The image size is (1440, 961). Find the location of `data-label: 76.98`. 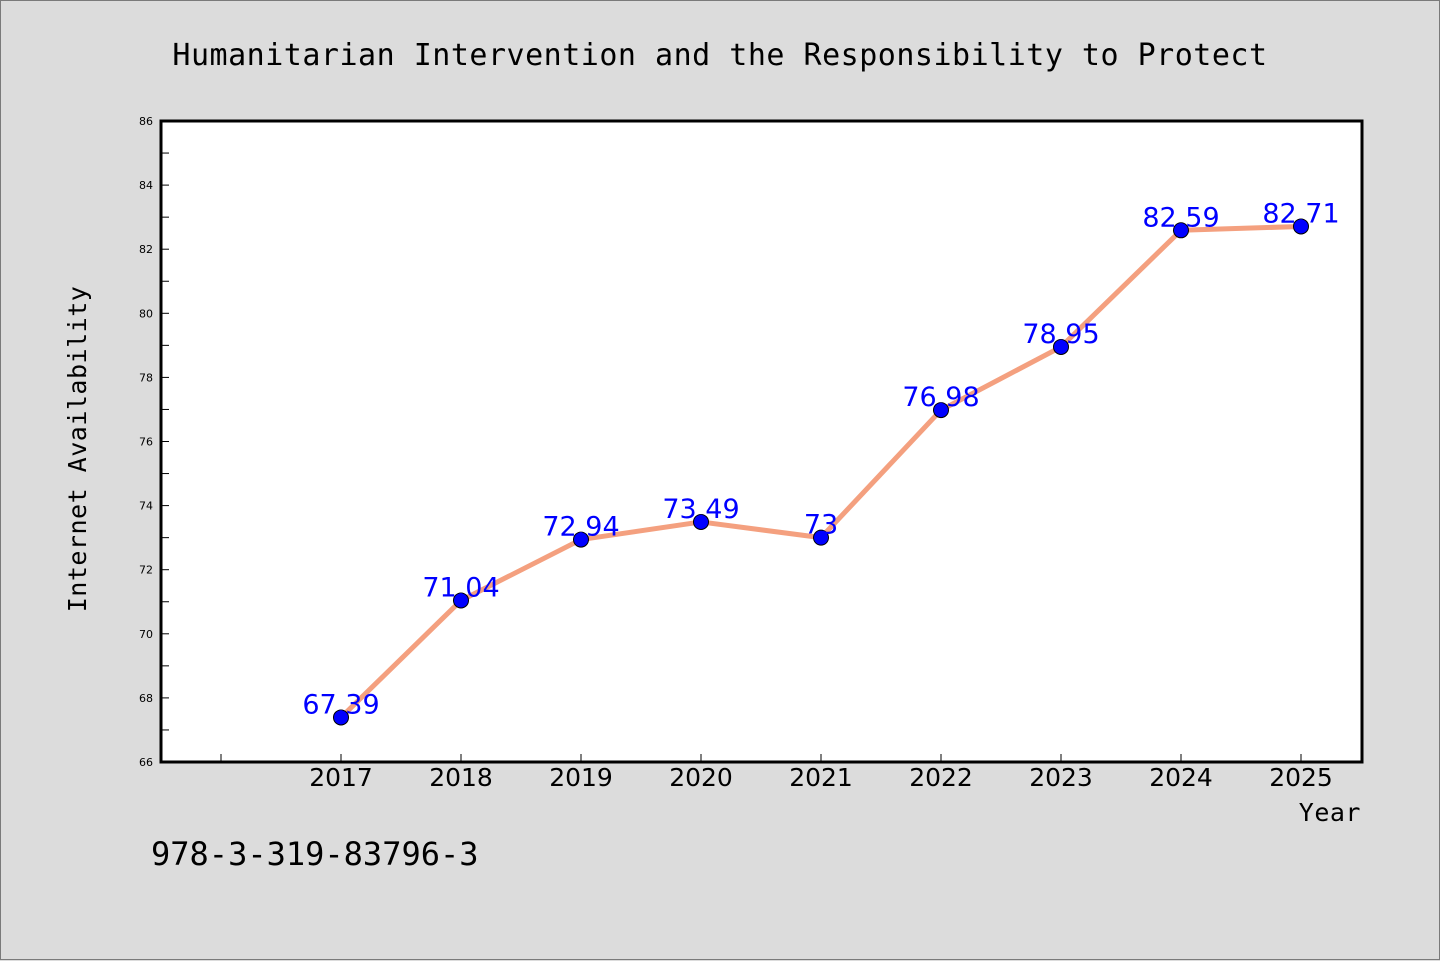

data-label: 76.98 is located at coordinates (940, 397).